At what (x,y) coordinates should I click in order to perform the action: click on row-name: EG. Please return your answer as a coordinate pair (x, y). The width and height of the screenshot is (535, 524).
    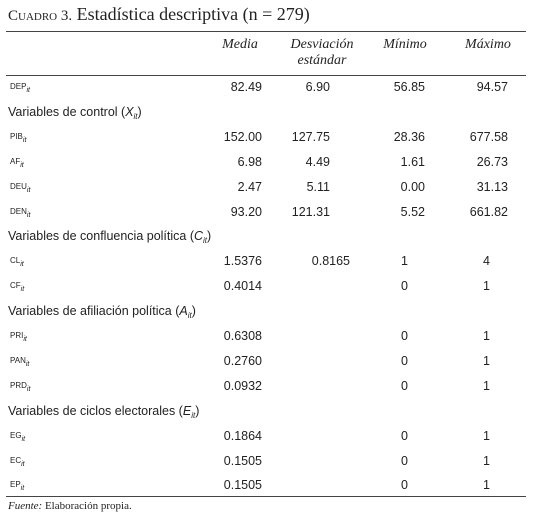
    Looking at the image, I should click on (16, 435).